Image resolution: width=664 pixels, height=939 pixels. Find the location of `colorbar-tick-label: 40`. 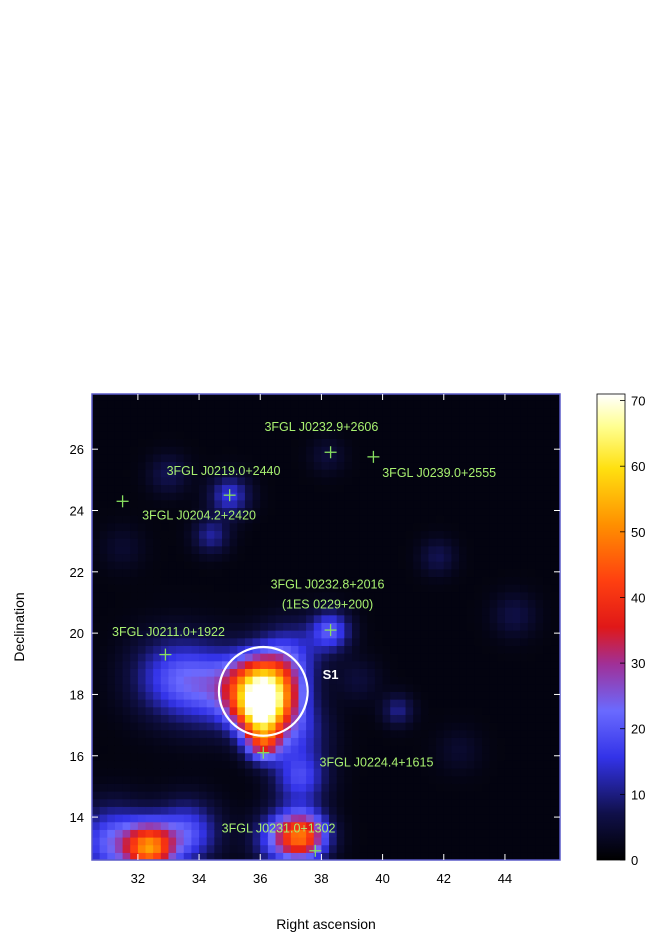

colorbar-tick-label: 40 is located at coordinates (638, 597).